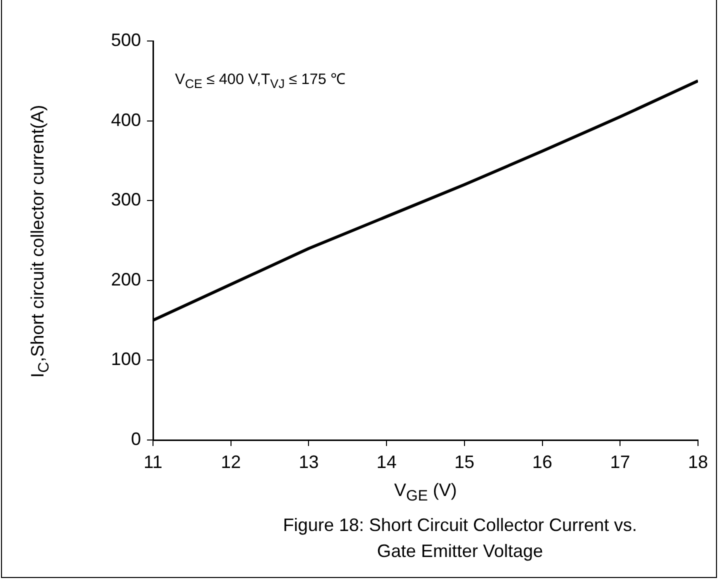  Describe the element at coordinates (386, 462) in the screenshot. I see `x-tick-label: 14` at that location.